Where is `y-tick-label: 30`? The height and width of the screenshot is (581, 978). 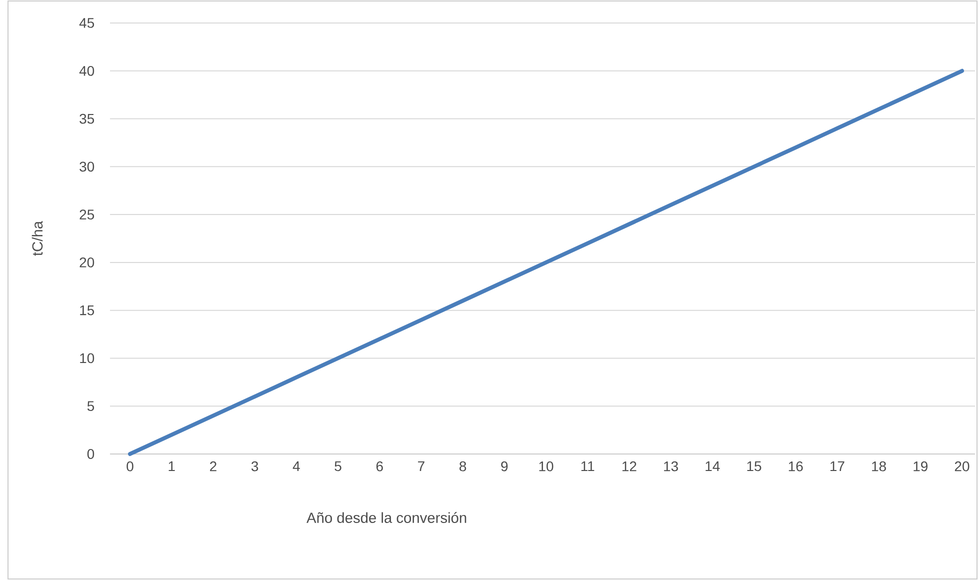 y-tick-label: 30 is located at coordinates (87, 167).